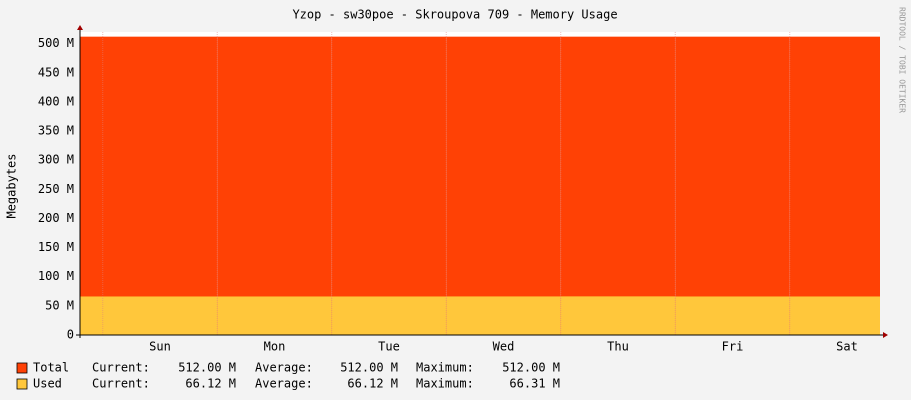  I want to click on x-tick-label: Wed, so click(504, 347).